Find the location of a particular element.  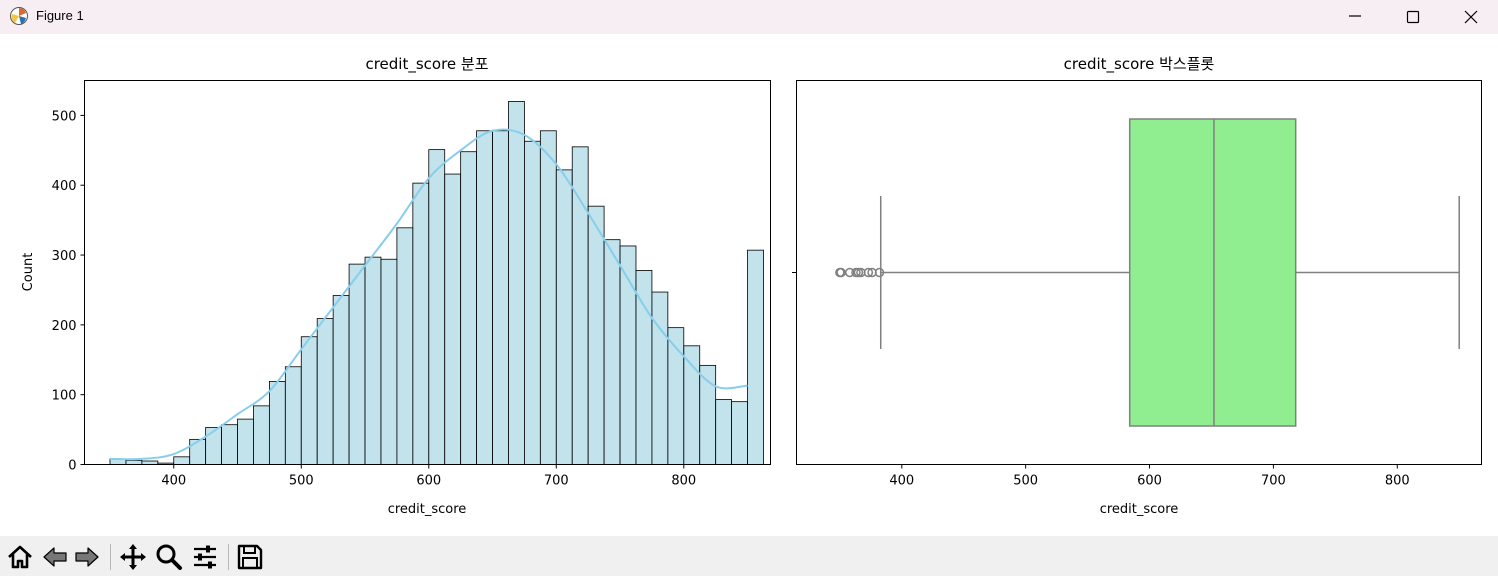

histogram-y-label: Count is located at coordinates (28, 272).